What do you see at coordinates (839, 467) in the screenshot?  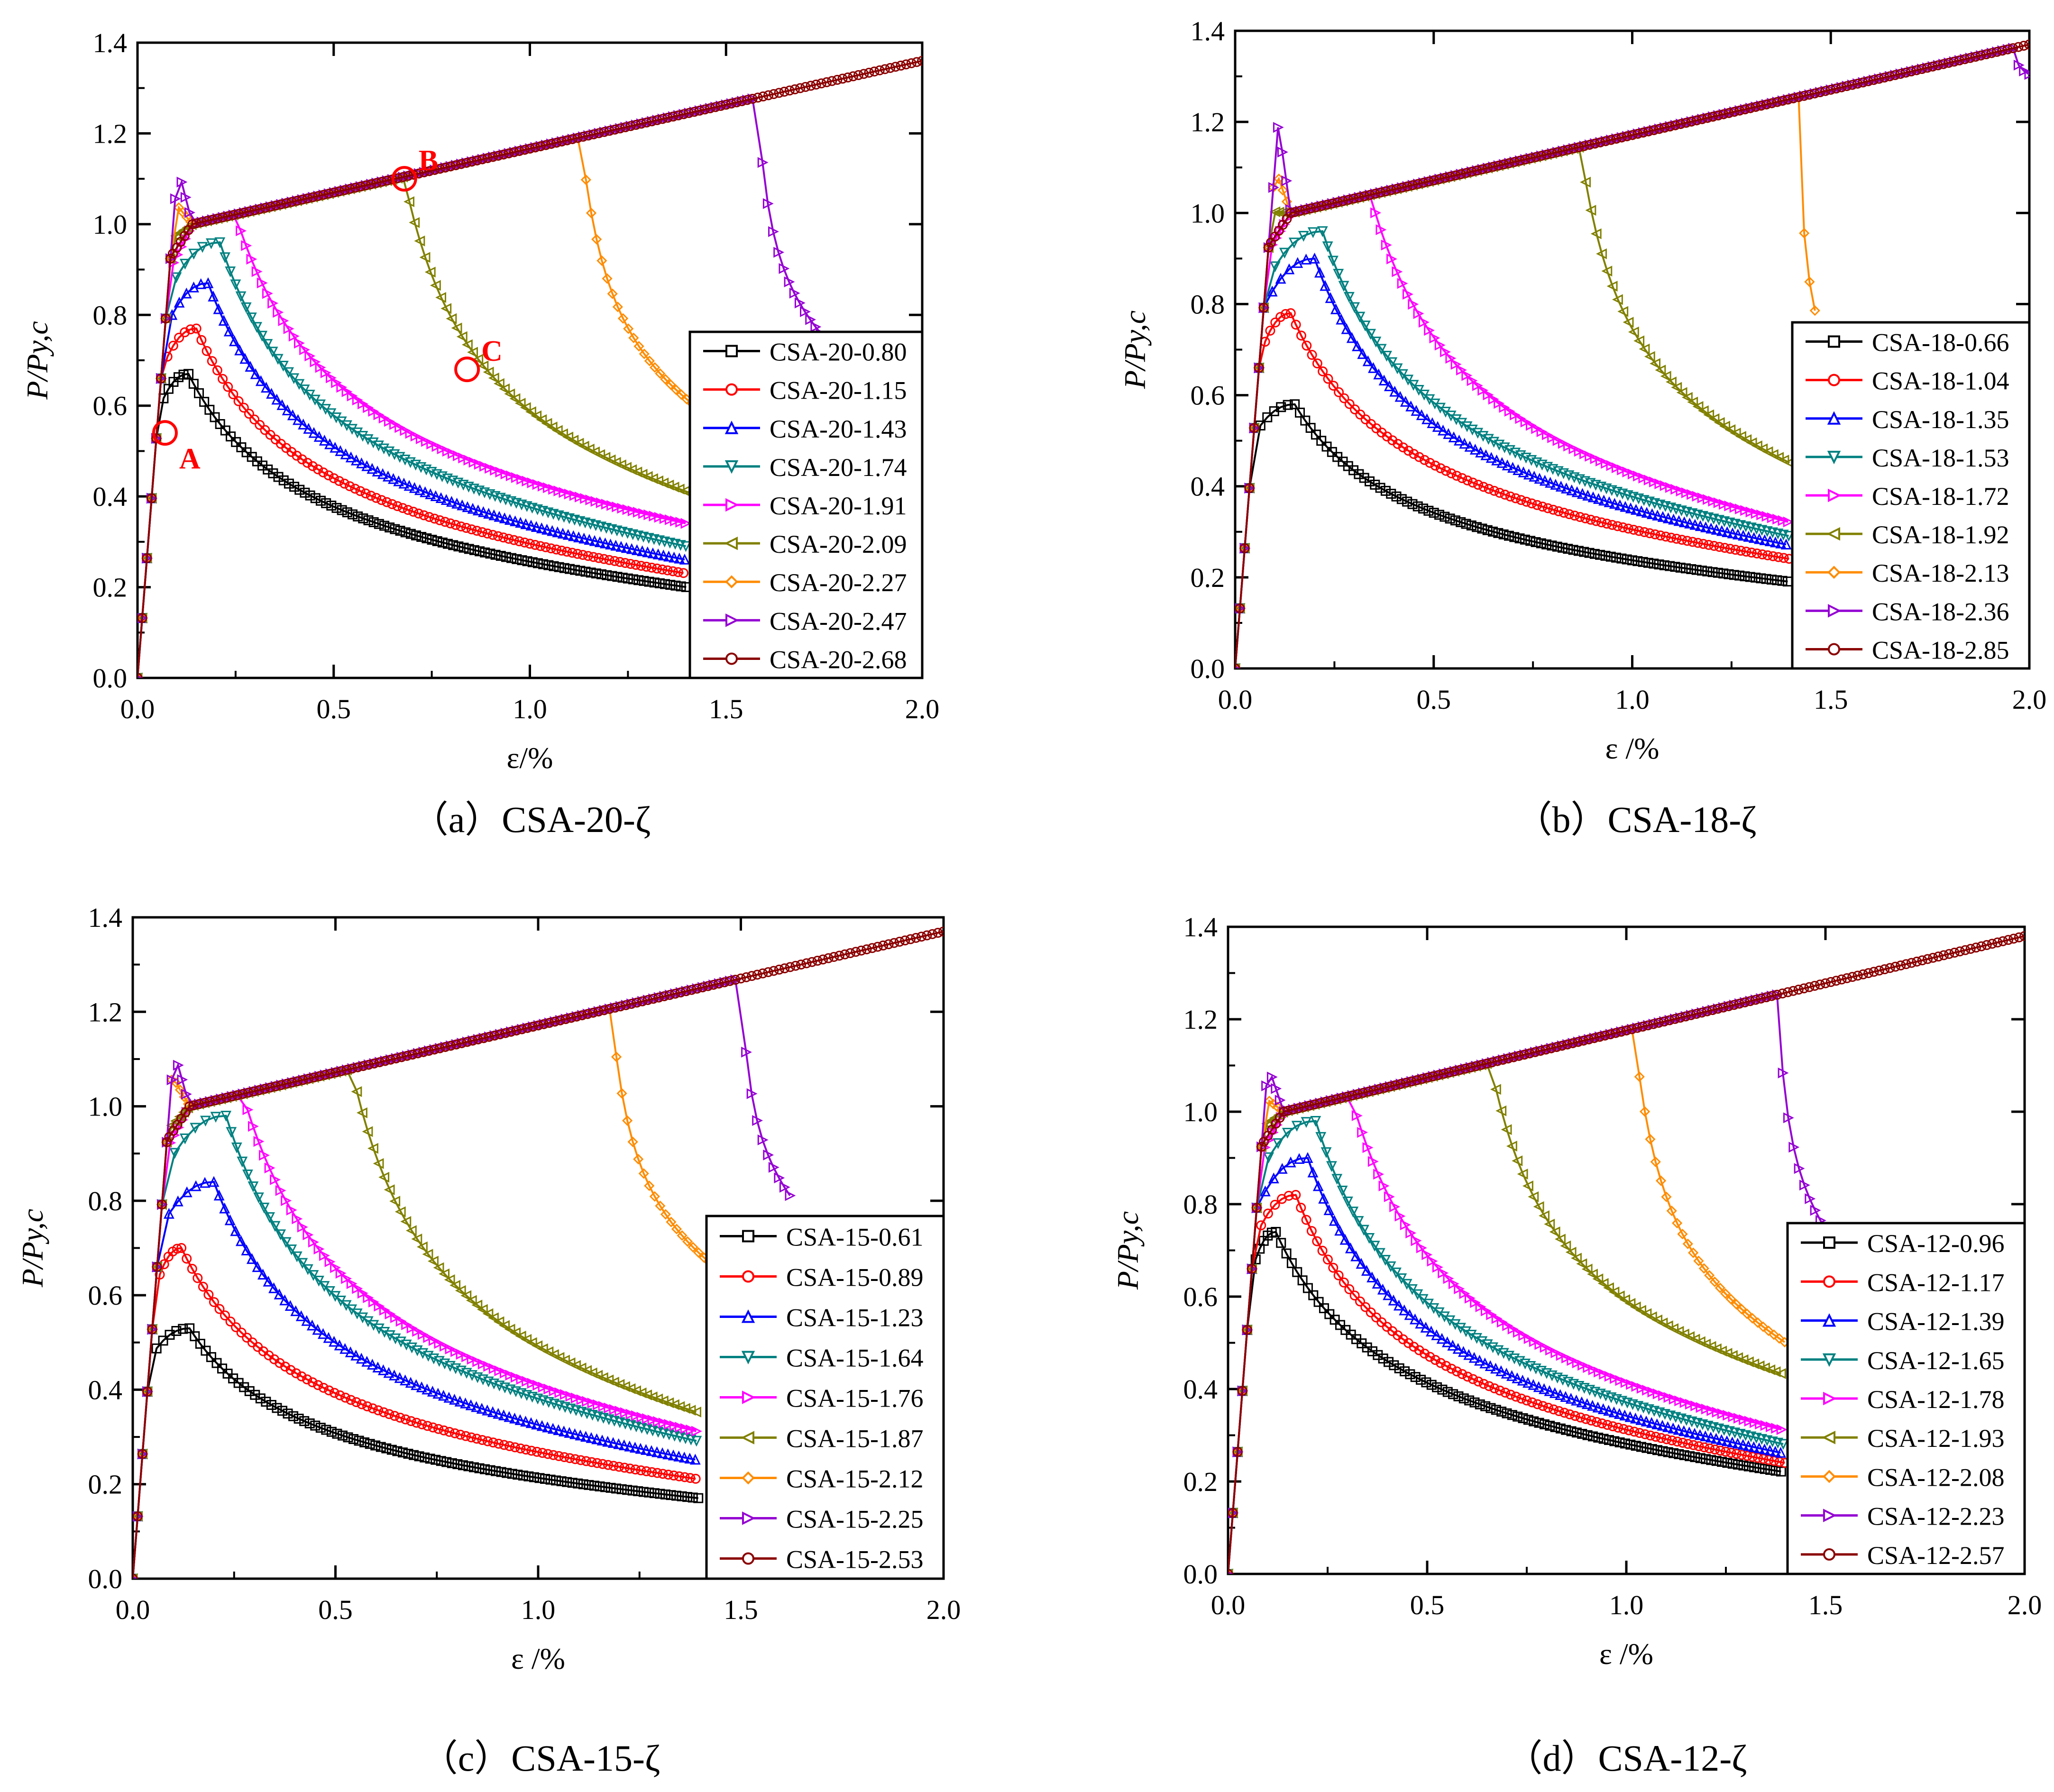 I see `legend-label: CSA-20-1.74` at bounding box center [839, 467].